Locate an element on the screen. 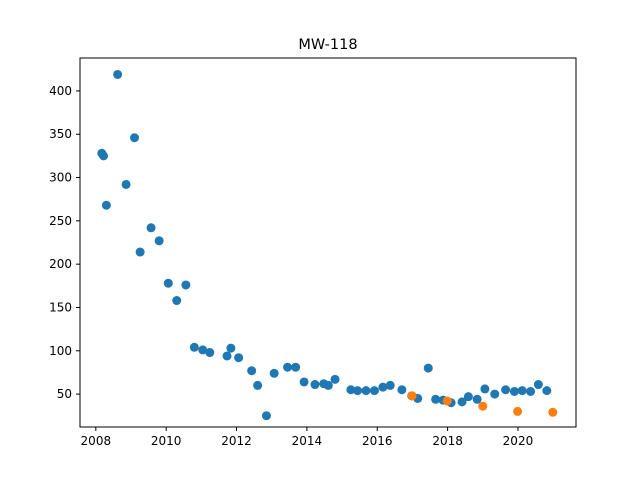 The image size is (640, 480). y-tick-label: 300 is located at coordinates (60, 178).